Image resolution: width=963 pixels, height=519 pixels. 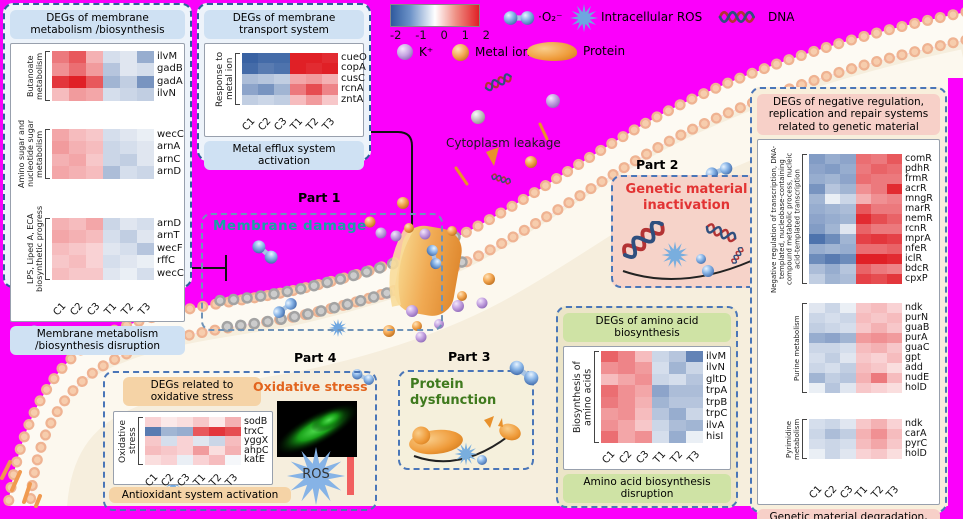 I want to click on o2-molecule-icon, so click(x=524, y=373).